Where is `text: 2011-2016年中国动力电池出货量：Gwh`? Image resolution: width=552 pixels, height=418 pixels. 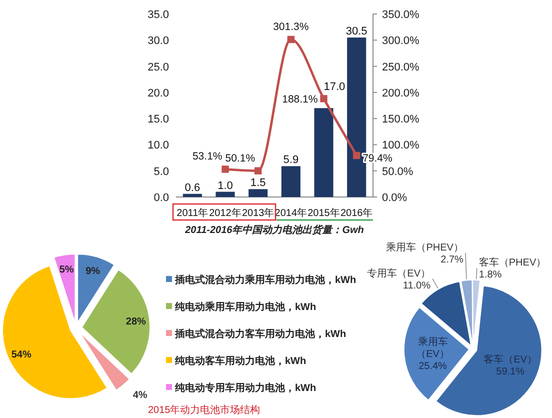
text: 2011-2016年中国动力电池出货量：Gwh is located at coordinates (274, 230).